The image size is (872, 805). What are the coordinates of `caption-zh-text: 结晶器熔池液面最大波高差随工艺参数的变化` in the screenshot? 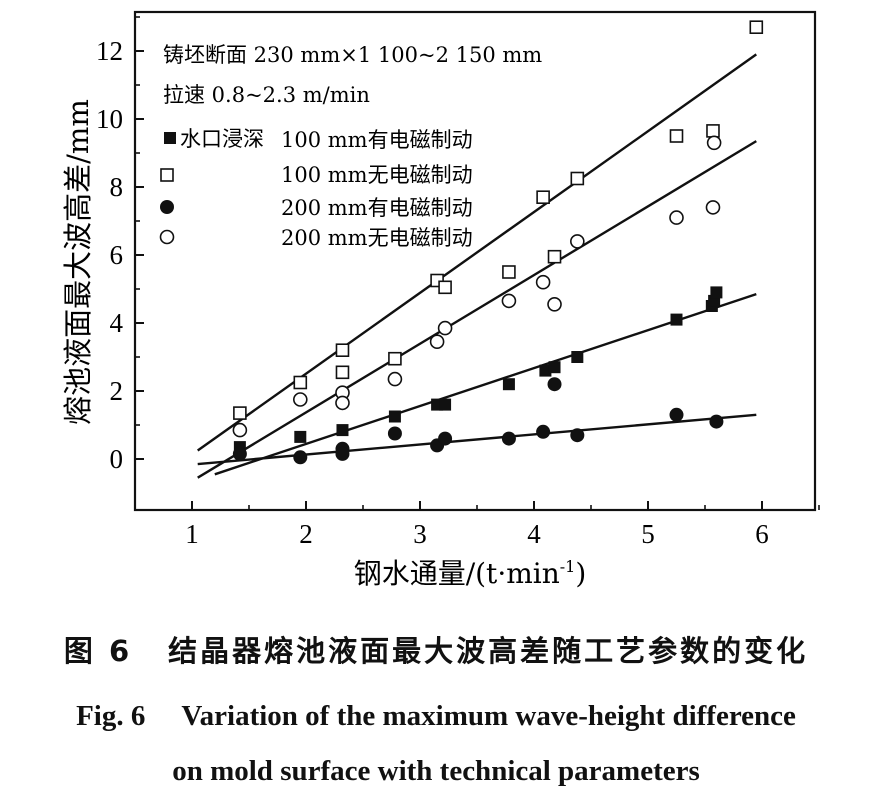 It's located at (488, 651).